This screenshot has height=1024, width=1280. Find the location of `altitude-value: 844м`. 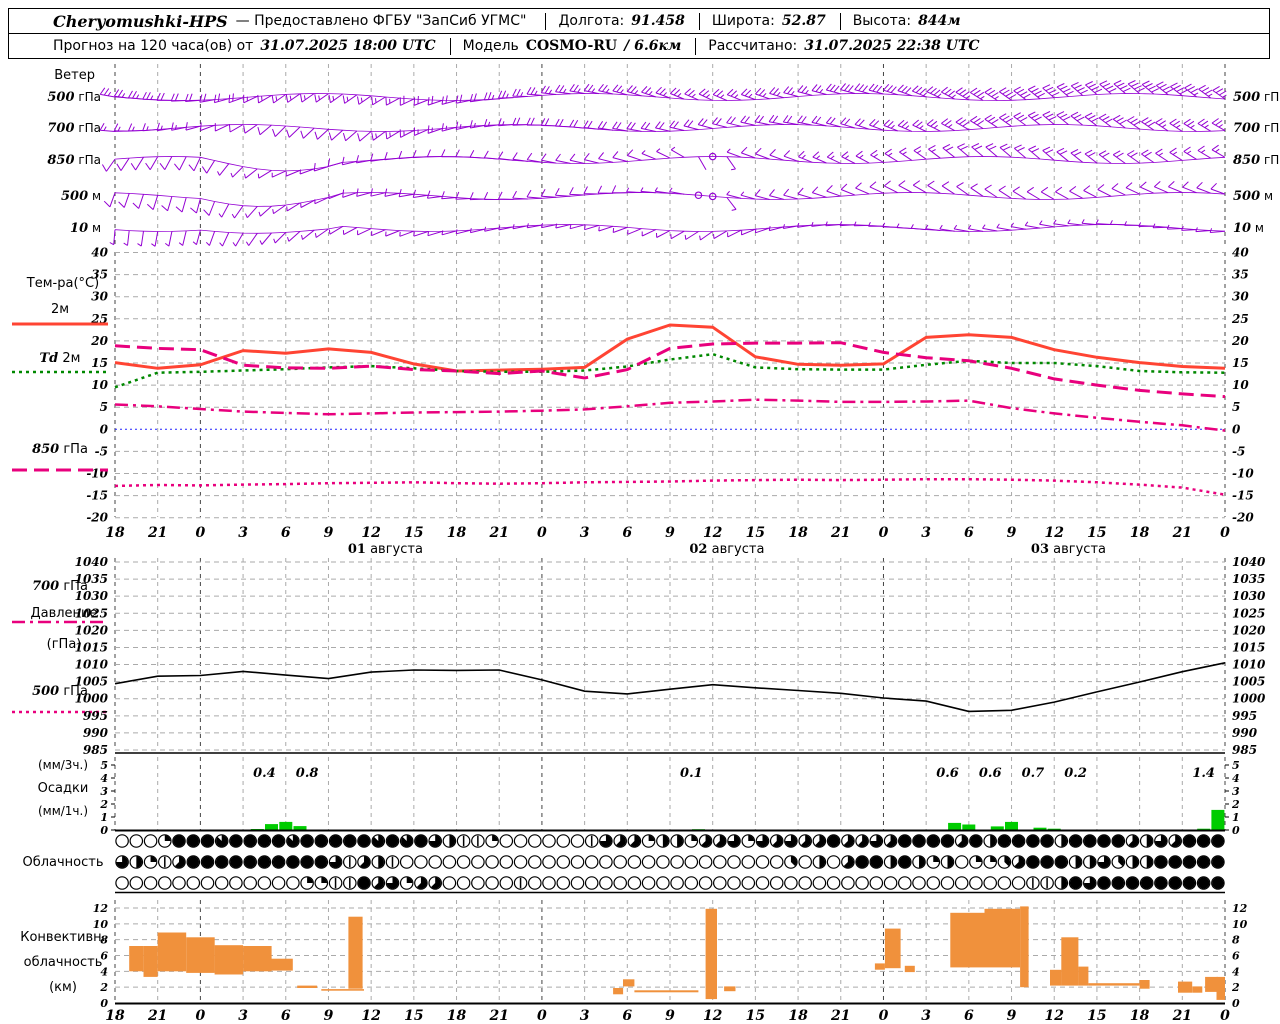

altitude-value: 844м is located at coordinates (939, 21).